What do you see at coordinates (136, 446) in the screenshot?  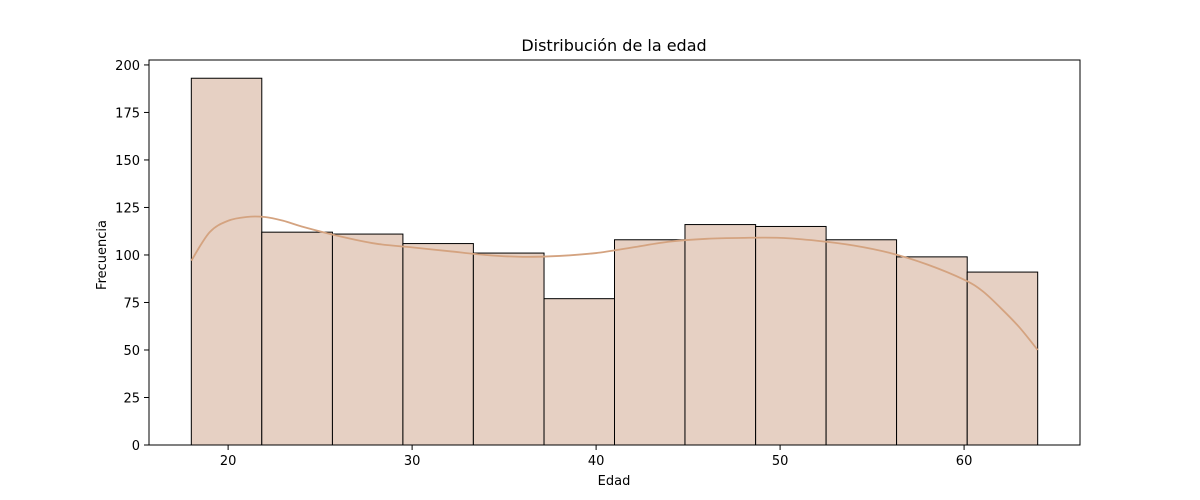 I see `y-tick-label: 0` at bounding box center [136, 446].